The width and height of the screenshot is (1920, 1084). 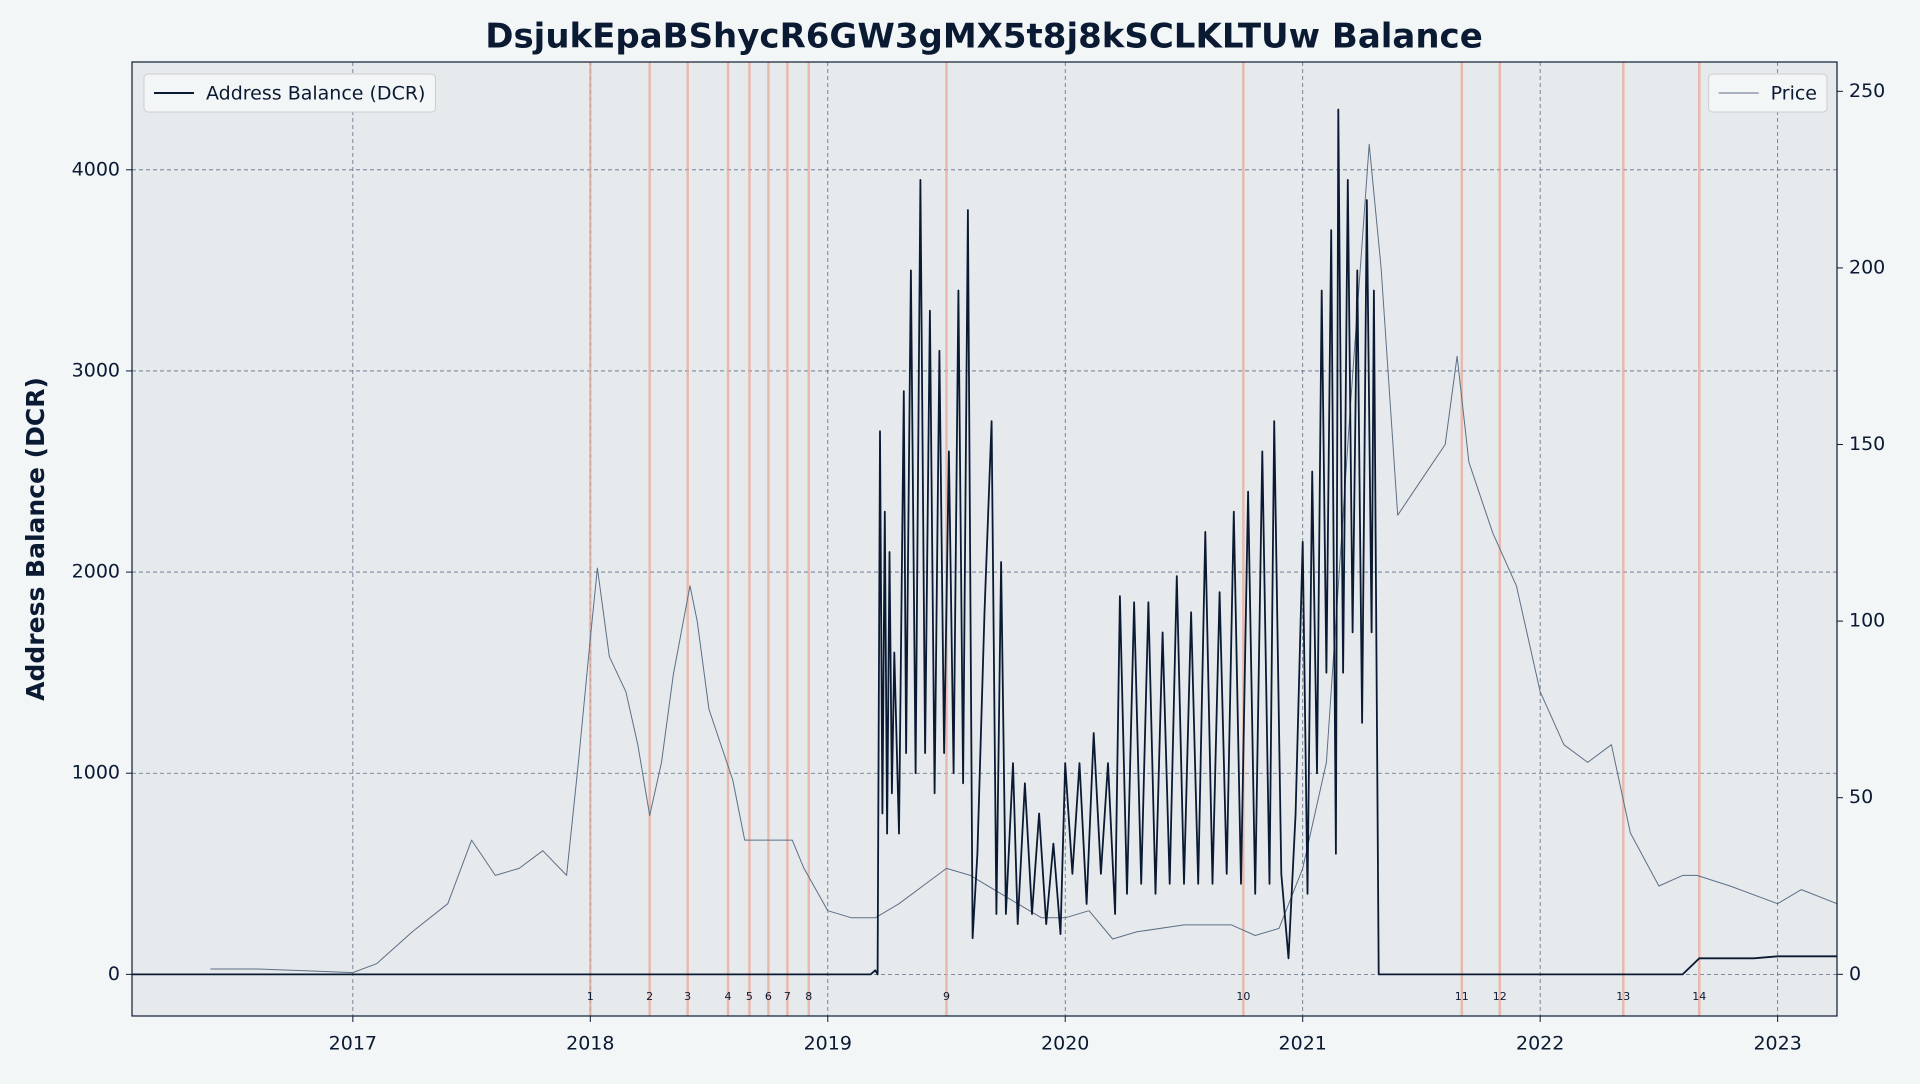 What do you see at coordinates (687, 996) in the screenshot?
I see `event-label: 3` at bounding box center [687, 996].